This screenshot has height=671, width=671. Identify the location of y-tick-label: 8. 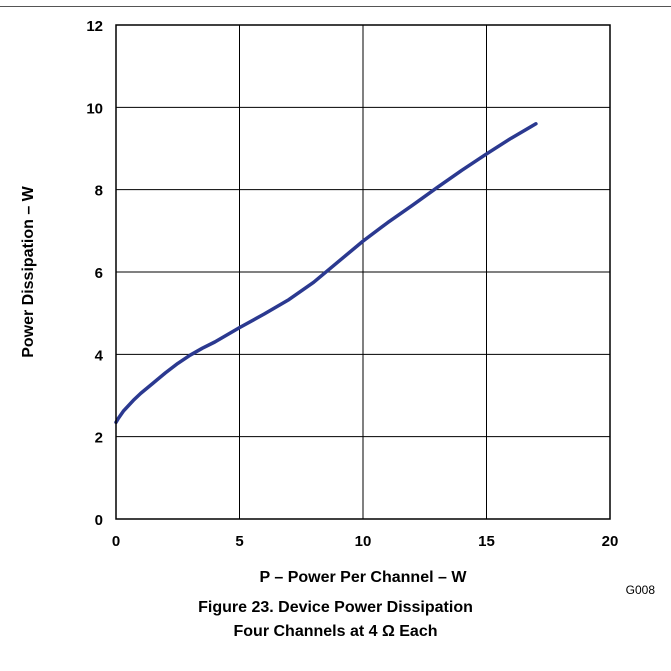
(99, 191).